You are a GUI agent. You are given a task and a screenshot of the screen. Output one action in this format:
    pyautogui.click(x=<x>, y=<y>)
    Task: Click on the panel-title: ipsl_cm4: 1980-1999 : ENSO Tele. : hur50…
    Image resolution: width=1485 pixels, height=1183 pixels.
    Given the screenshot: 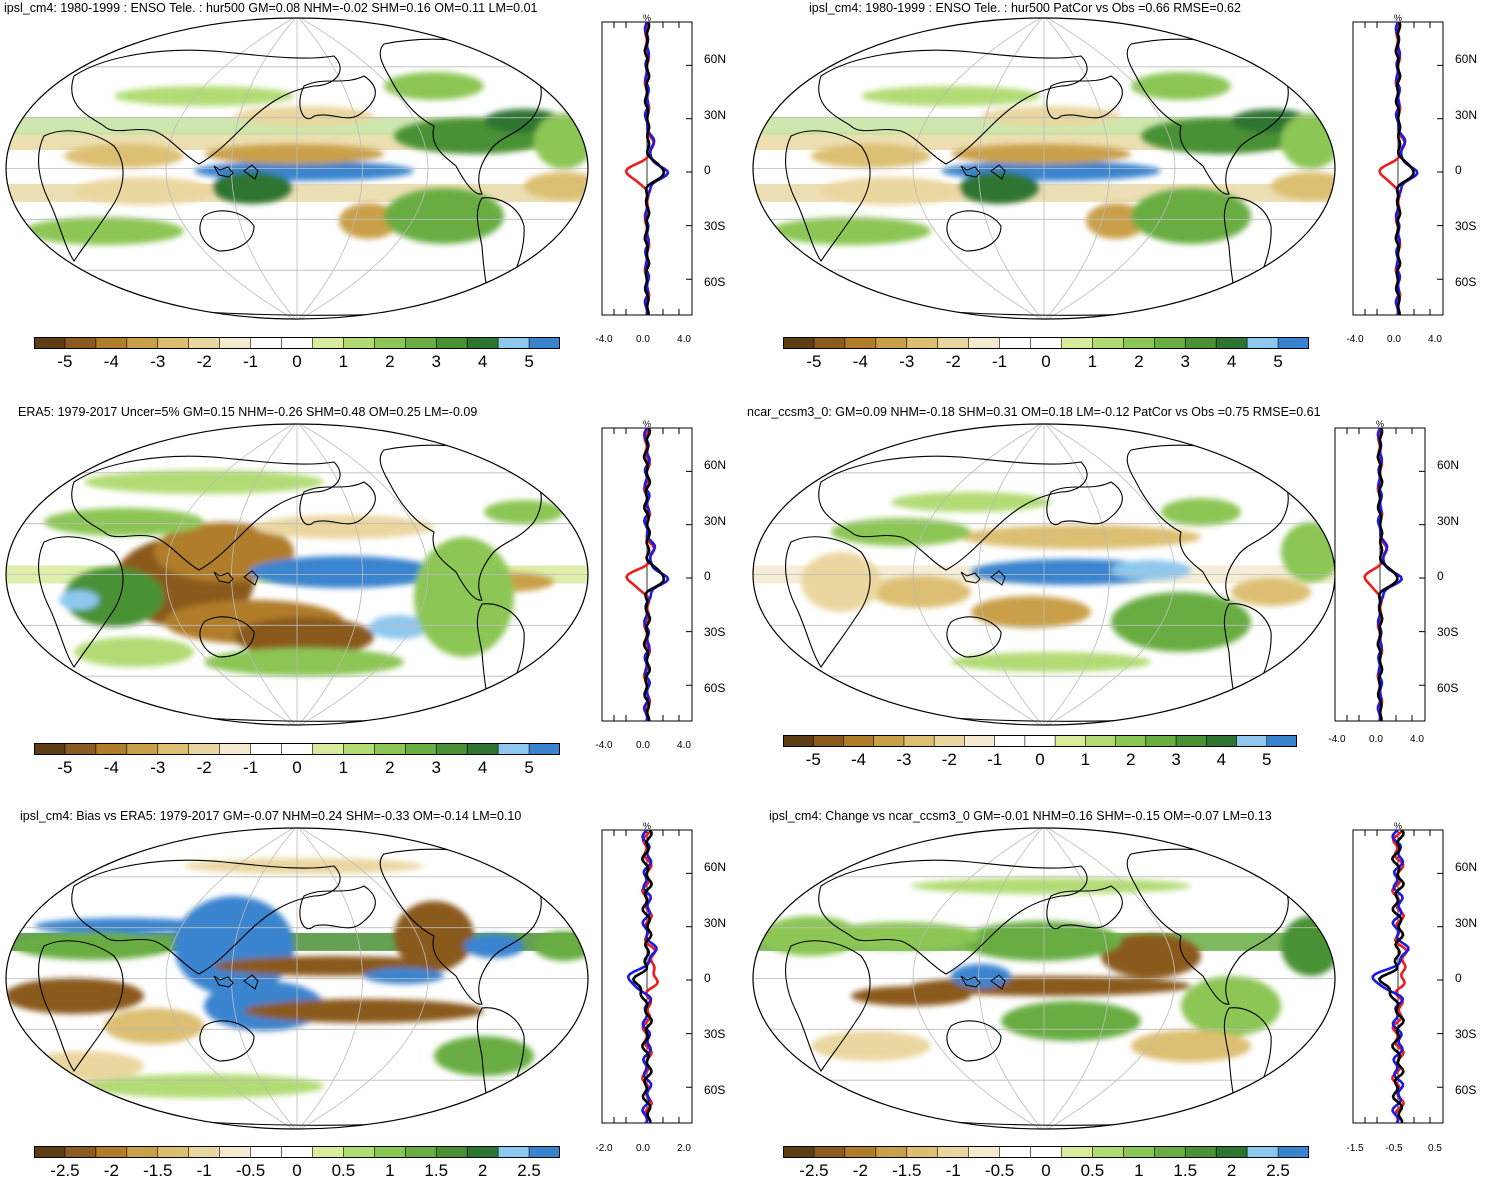 What is the action you would take?
    pyautogui.click(x=1025, y=8)
    